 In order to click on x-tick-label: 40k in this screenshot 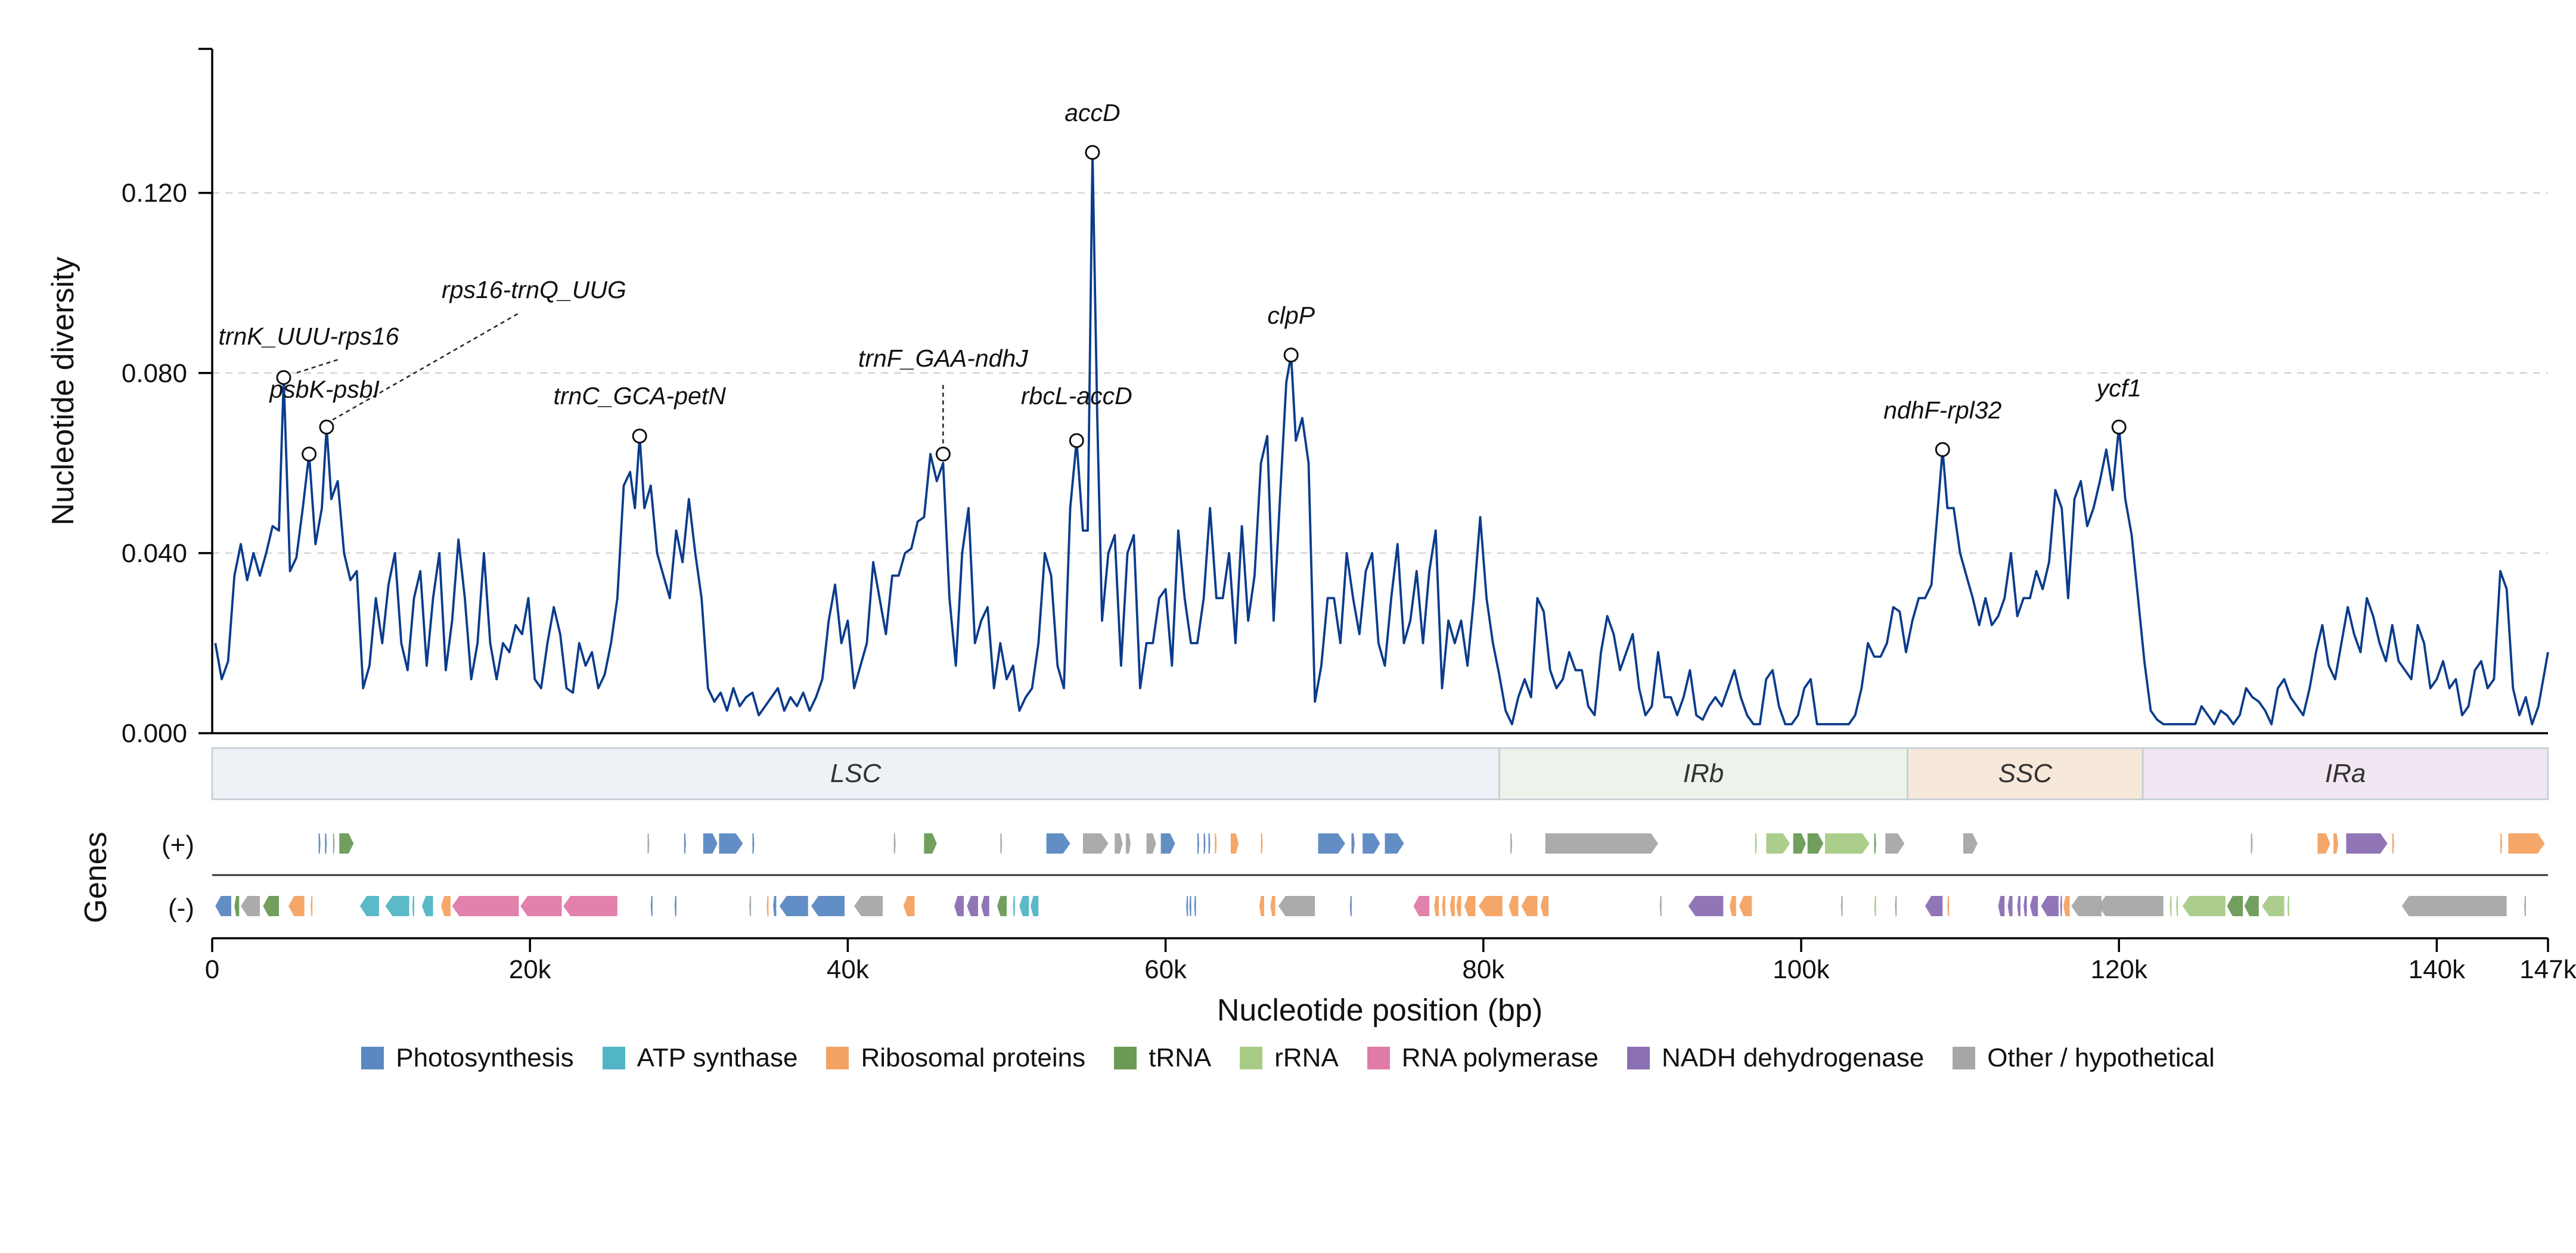, I will do `click(849, 969)`.